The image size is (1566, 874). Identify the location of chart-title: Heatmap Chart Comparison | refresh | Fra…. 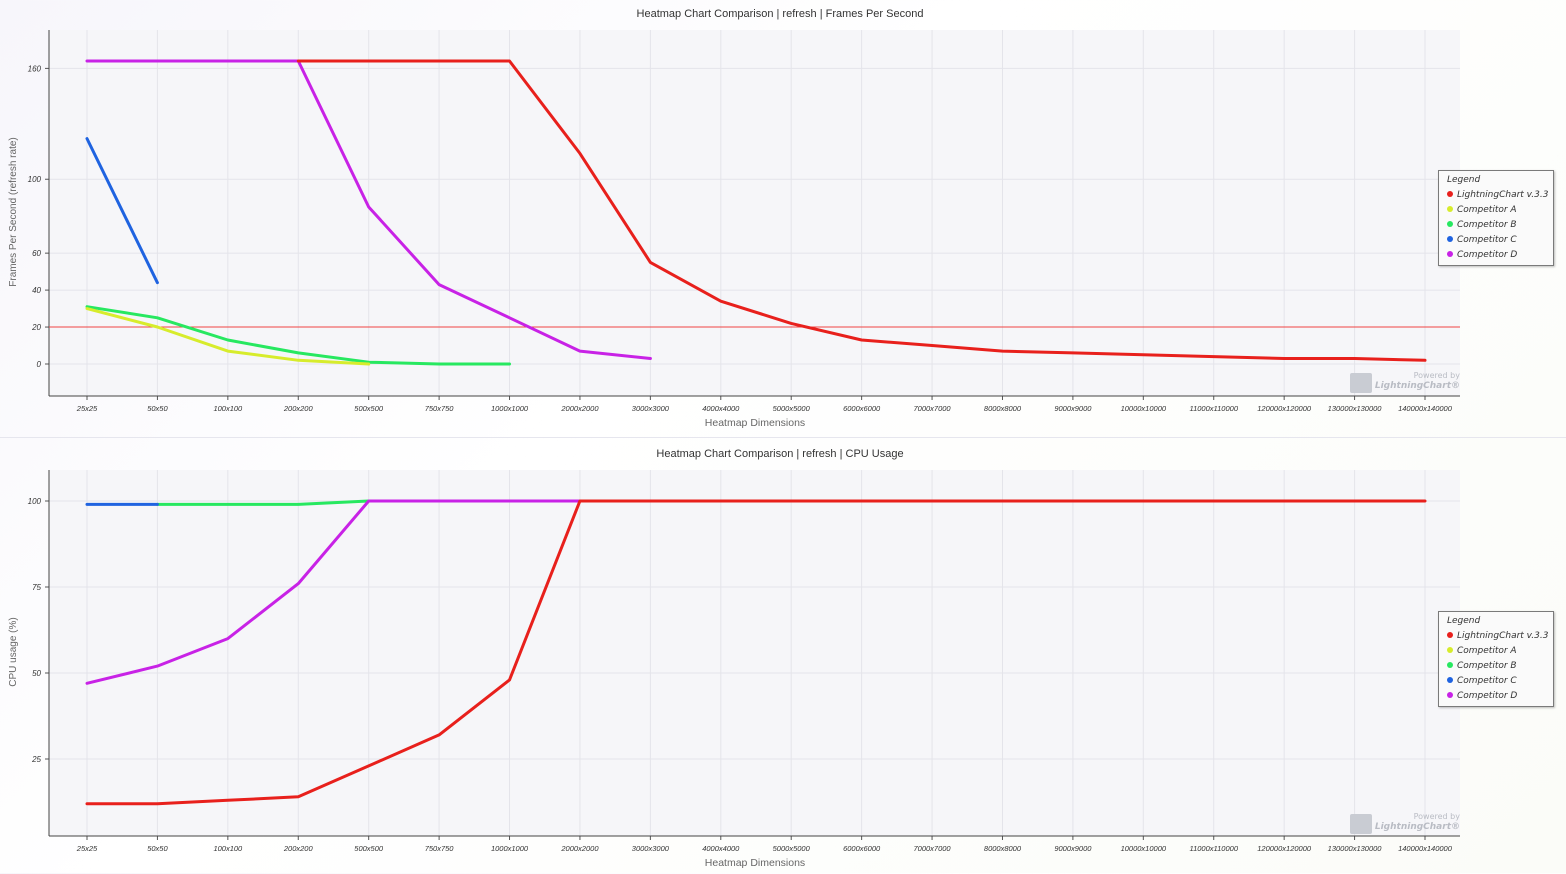
(780, 14).